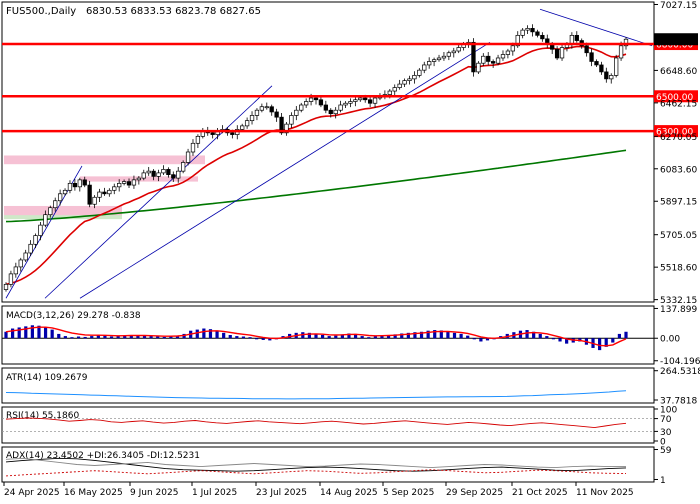 Image resolution: width=700 pixels, height=504 pixels. Describe the element at coordinates (666, 433) in the screenshot. I see `rsi-y-tick-label: 30` at that location.